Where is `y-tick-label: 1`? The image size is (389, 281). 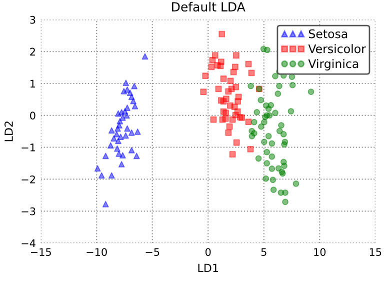 y-tick-label: 1 is located at coordinates (33, 84).